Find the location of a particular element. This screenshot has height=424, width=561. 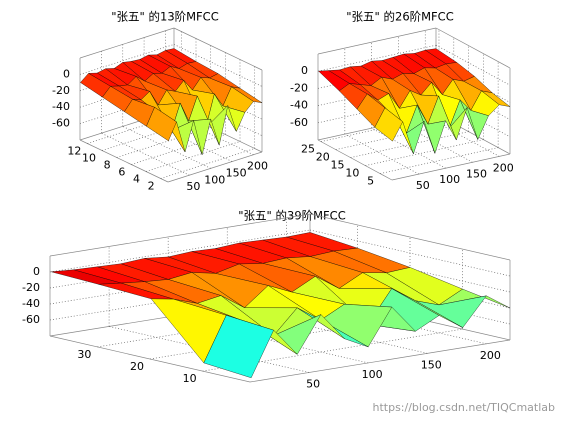

y-tick-label: 25 is located at coordinates (308, 149).